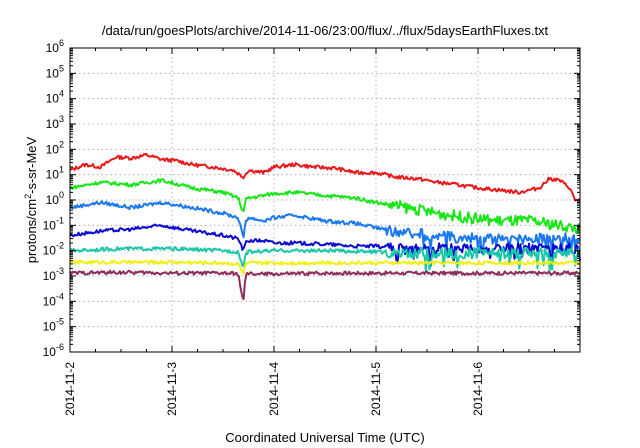  I want to click on x-tick-label: 2014-11-3, so click(172, 389).